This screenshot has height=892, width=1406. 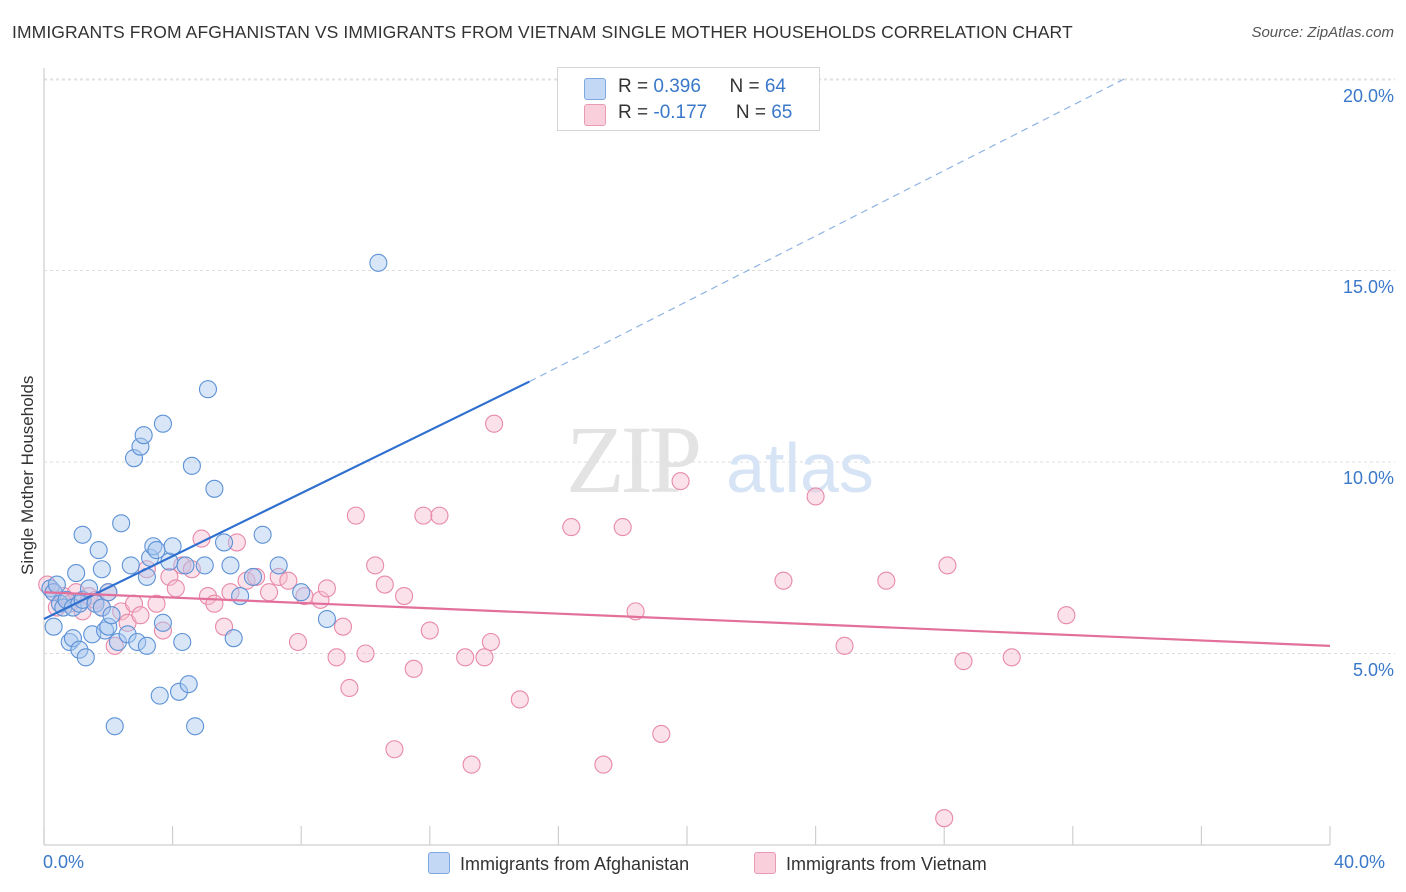 What do you see at coordinates (1368, 287) in the screenshot?
I see `y-tick-label: 15.0%` at bounding box center [1368, 287].